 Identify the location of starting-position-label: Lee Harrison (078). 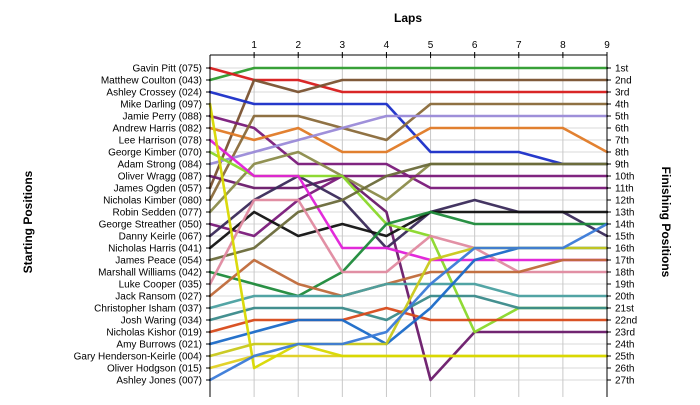
(160, 141).